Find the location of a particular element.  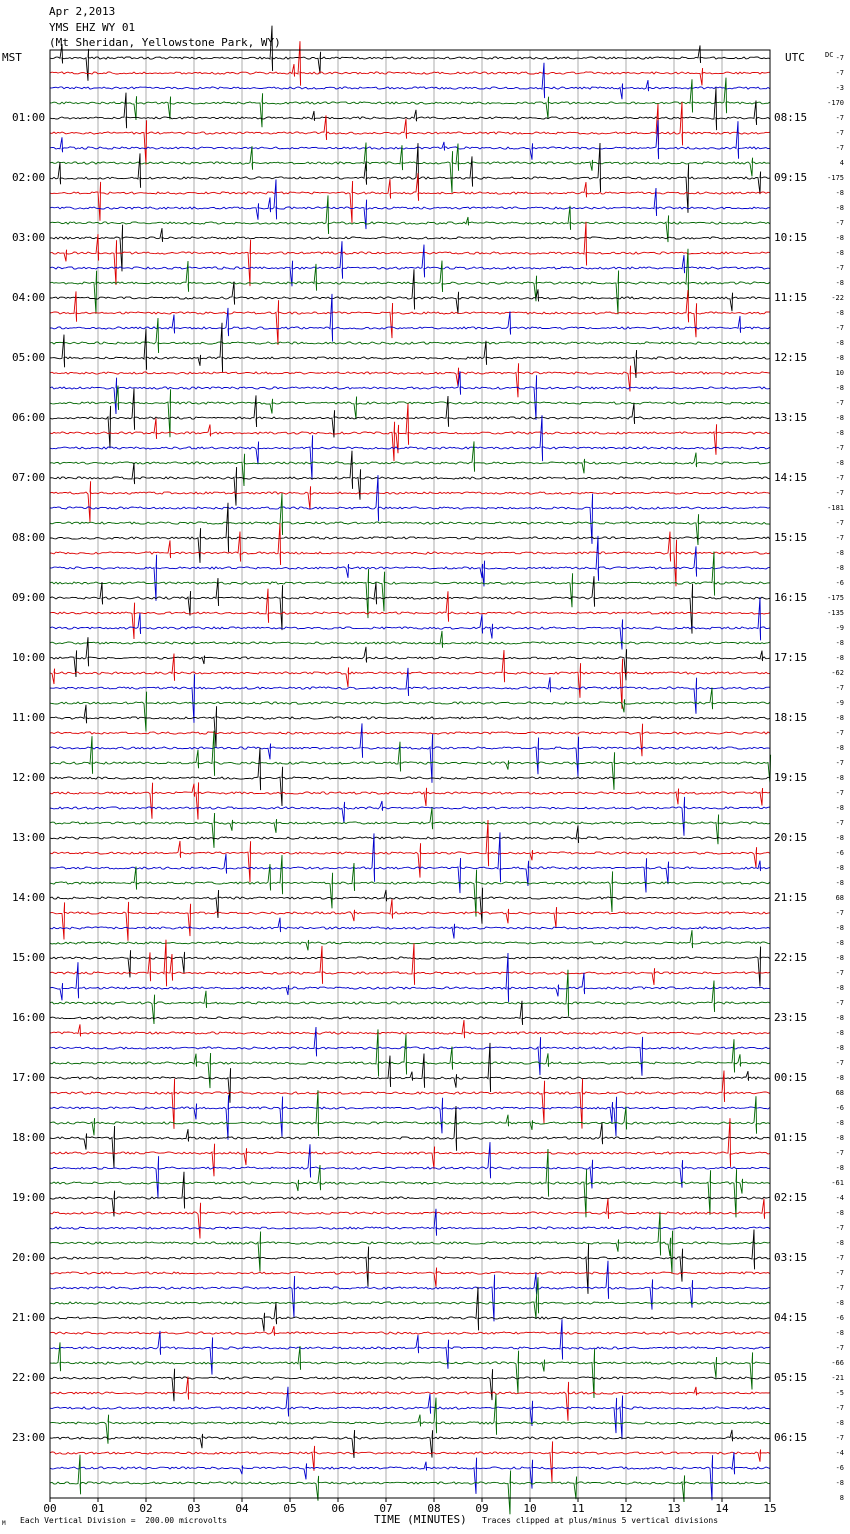

utc-hour-label: 09:15 is located at coordinates (791, 177).